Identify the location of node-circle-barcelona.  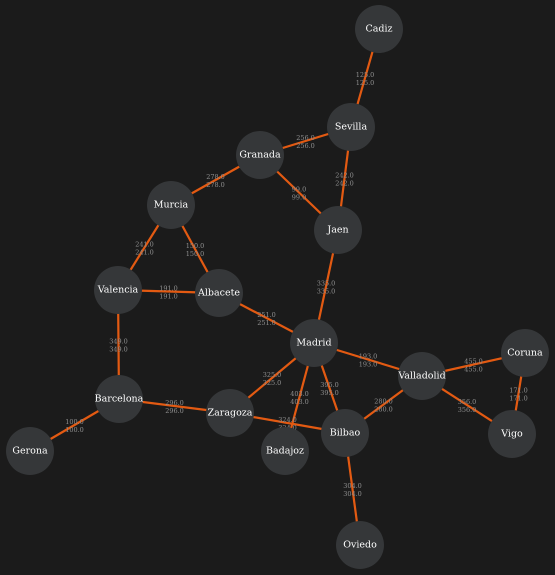
(119, 399).